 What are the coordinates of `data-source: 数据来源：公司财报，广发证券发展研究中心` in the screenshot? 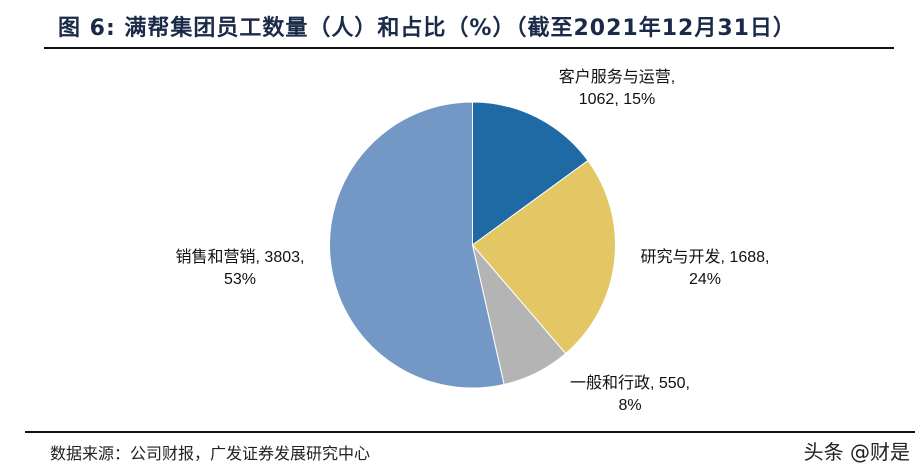 It's located at (210, 453).